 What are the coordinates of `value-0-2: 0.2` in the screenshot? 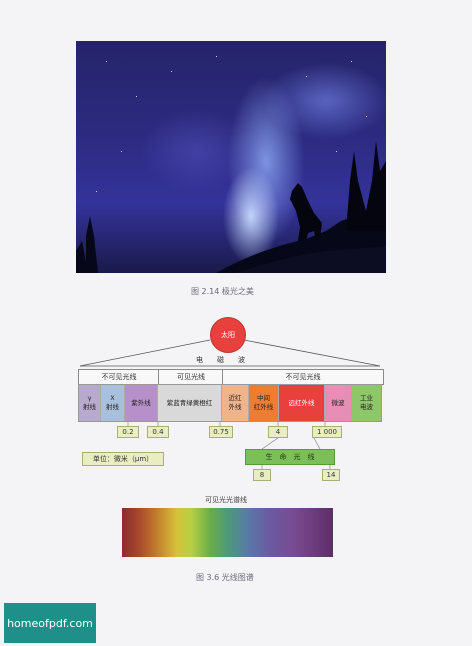 It's located at (128, 432).